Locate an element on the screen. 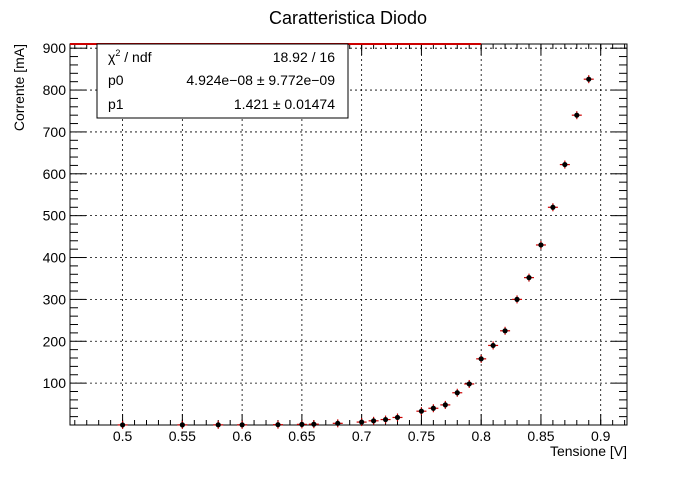  x-tick-label: 0.5 is located at coordinates (123, 436).